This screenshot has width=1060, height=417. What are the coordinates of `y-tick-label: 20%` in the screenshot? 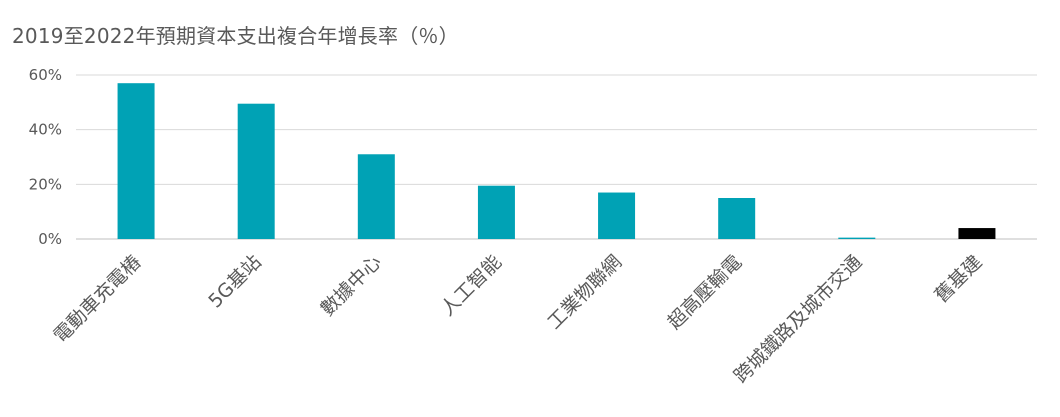 It's located at (45, 184).